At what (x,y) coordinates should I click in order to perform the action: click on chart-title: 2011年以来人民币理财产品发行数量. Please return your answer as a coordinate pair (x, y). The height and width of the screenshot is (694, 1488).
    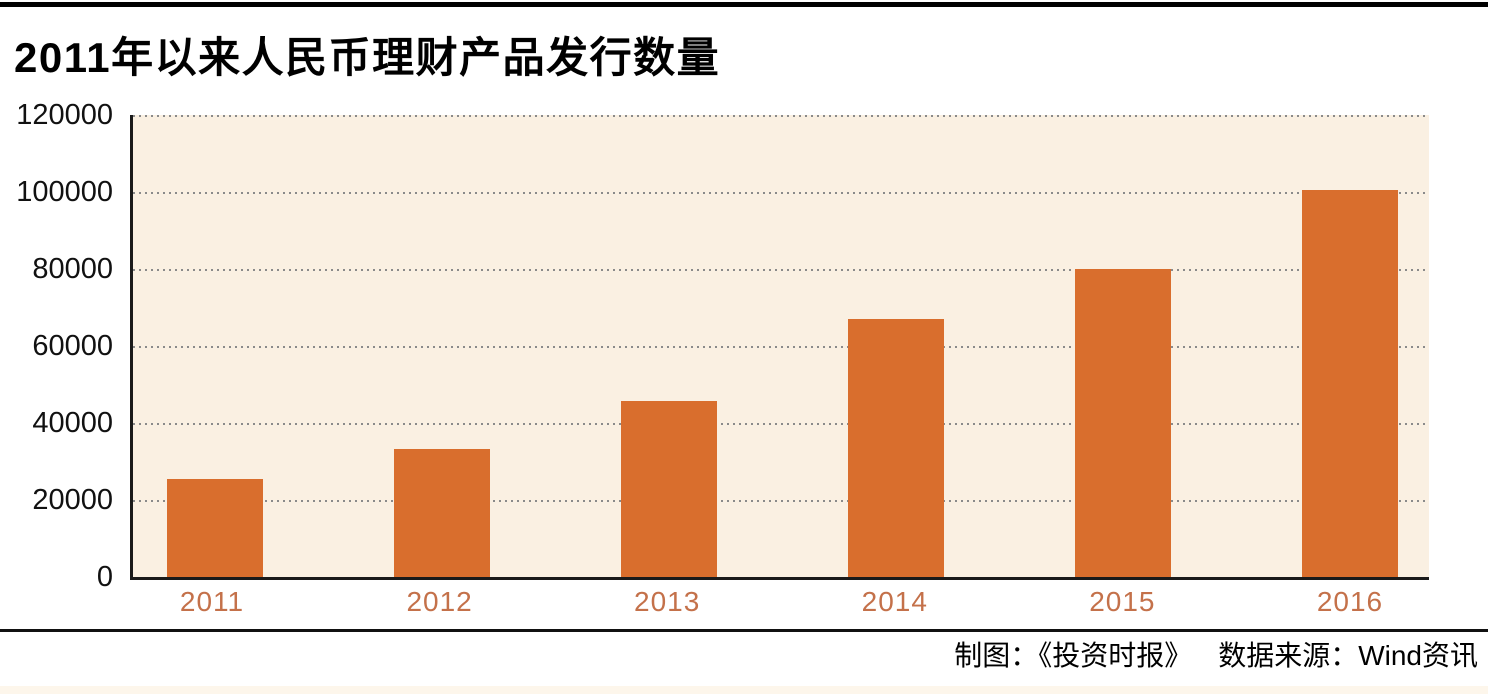
    Looking at the image, I should click on (367, 57).